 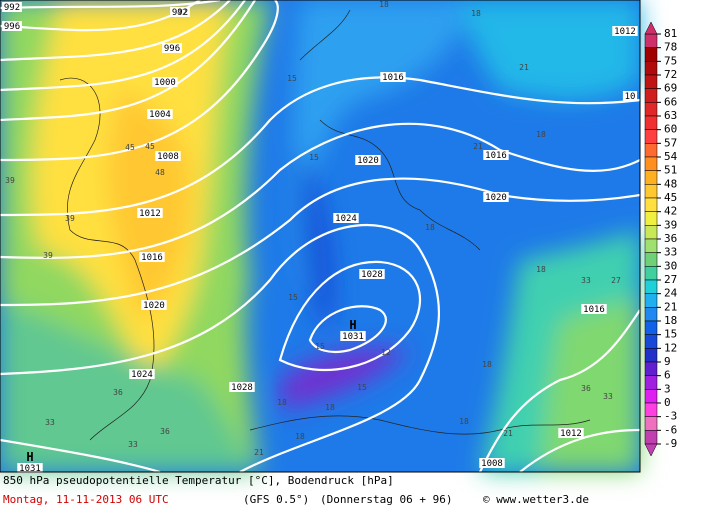 I want to click on colorbar-tick-label: 15, so click(x=670, y=334).